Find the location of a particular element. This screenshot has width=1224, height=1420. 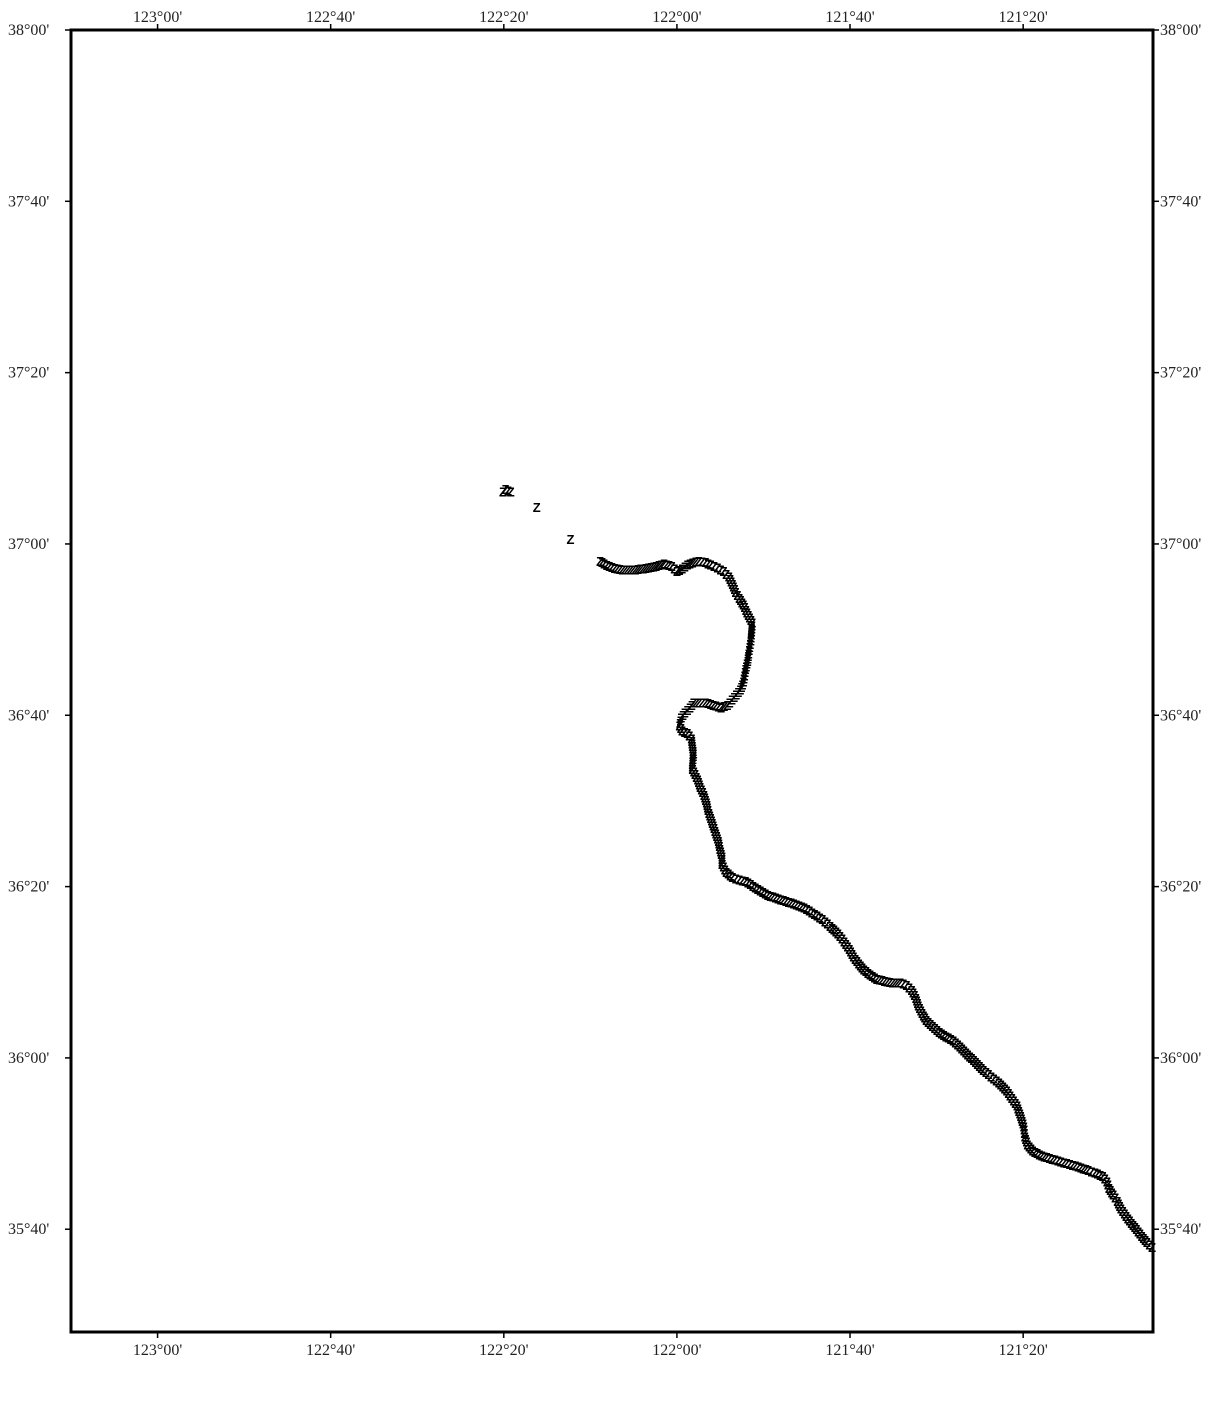

lat-label-left: 37°20' is located at coordinates (28, 373).